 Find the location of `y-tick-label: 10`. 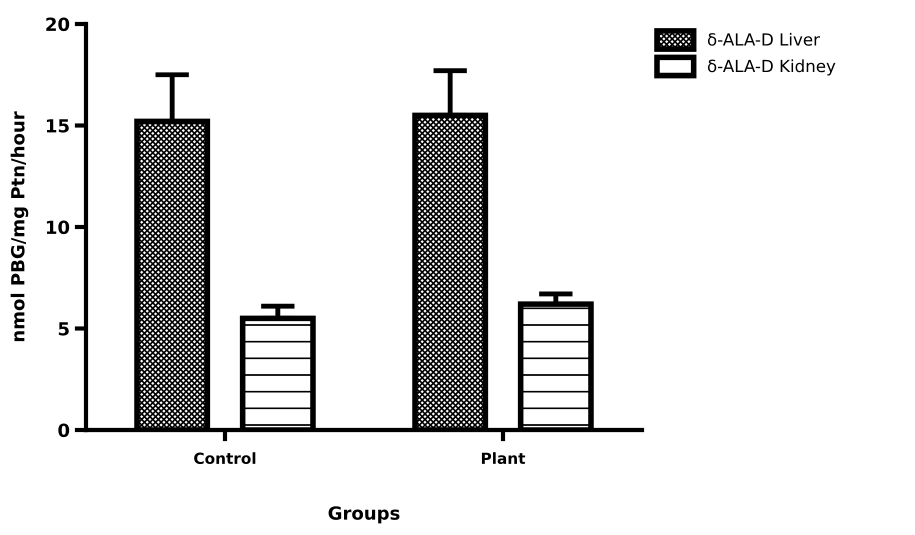

y-tick-label: 10 is located at coordinates (58, 227).